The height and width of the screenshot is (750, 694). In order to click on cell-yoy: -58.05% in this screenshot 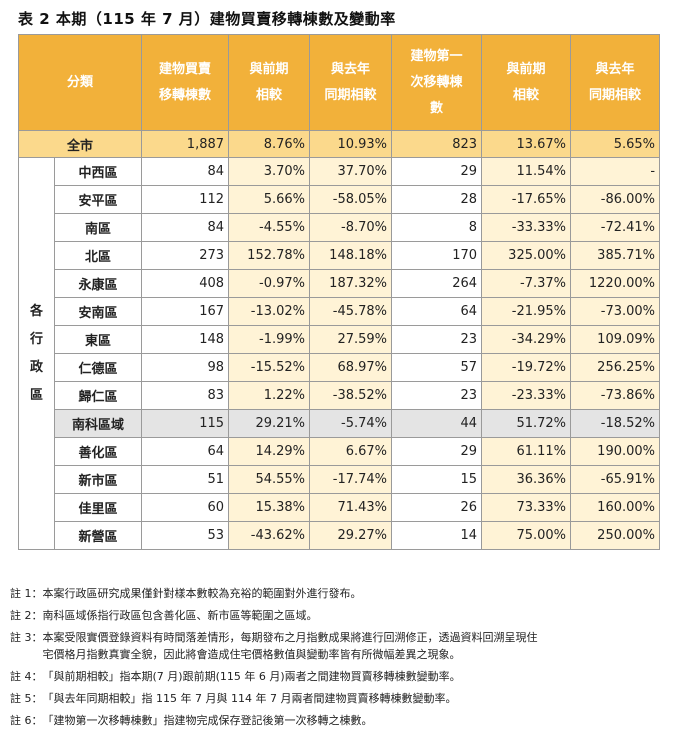, I will do `click(351, 199)`.